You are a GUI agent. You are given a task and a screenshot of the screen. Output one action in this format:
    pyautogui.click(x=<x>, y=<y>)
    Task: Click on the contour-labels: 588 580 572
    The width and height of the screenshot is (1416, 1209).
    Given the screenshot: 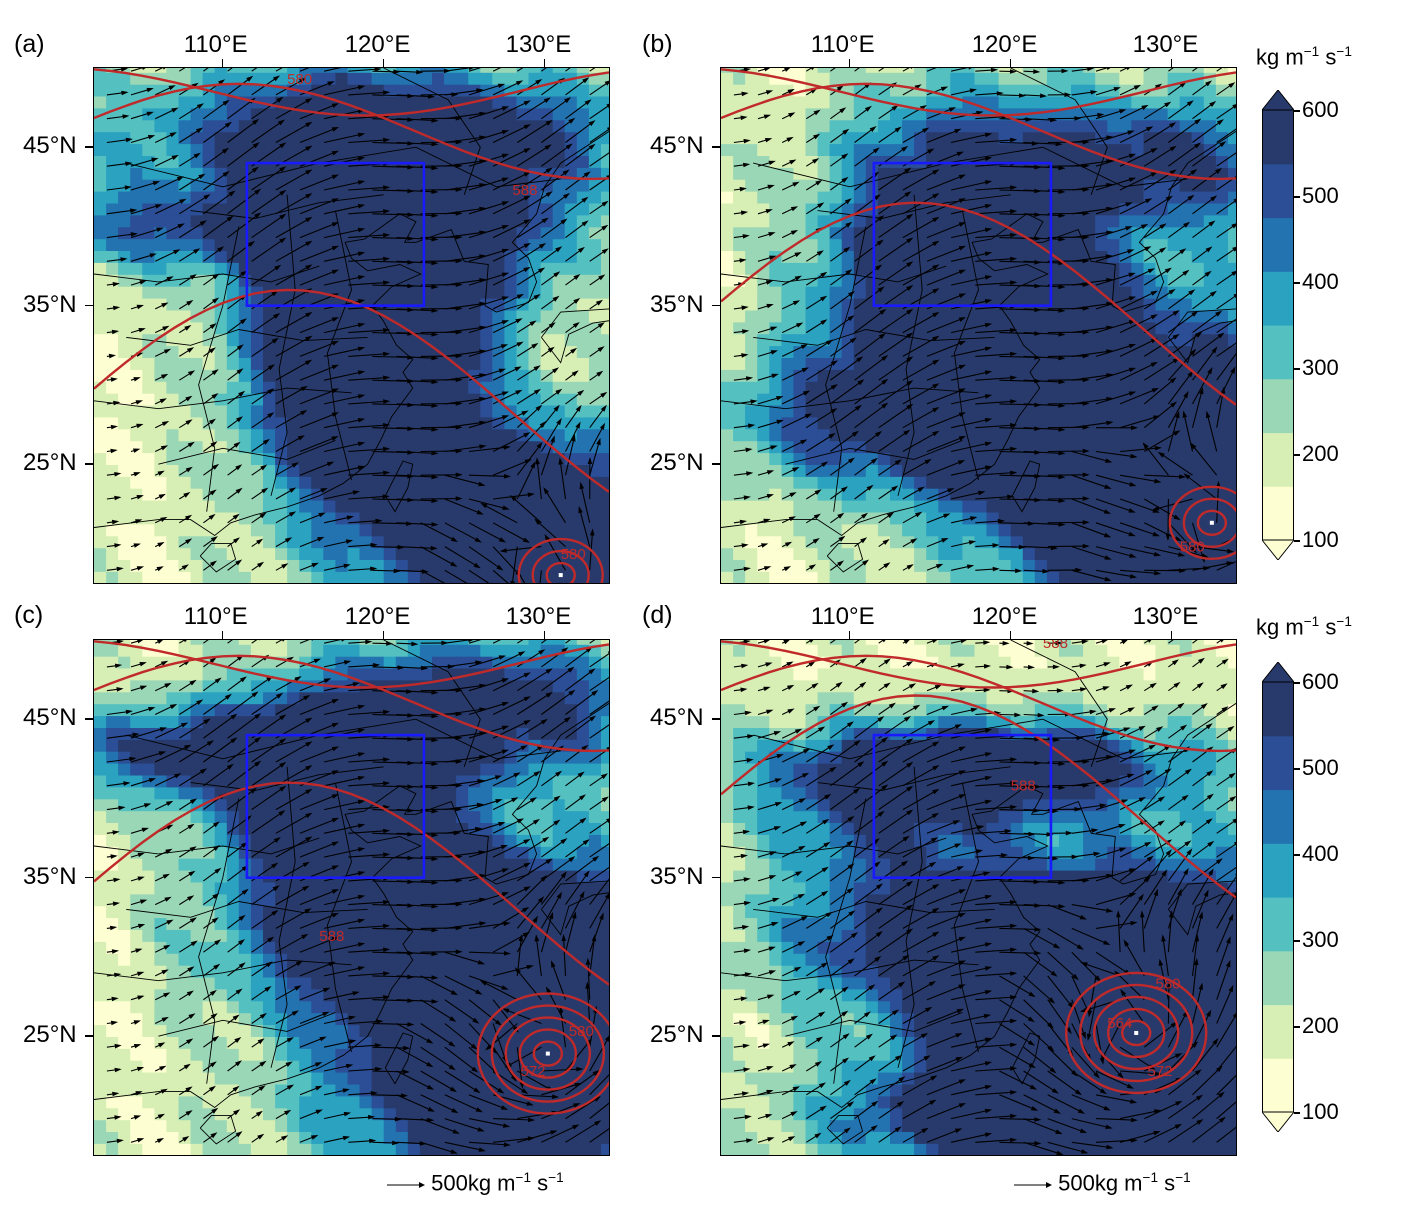 What is the action you would take?
    pyautogui.click(x=456, y=1004)
    